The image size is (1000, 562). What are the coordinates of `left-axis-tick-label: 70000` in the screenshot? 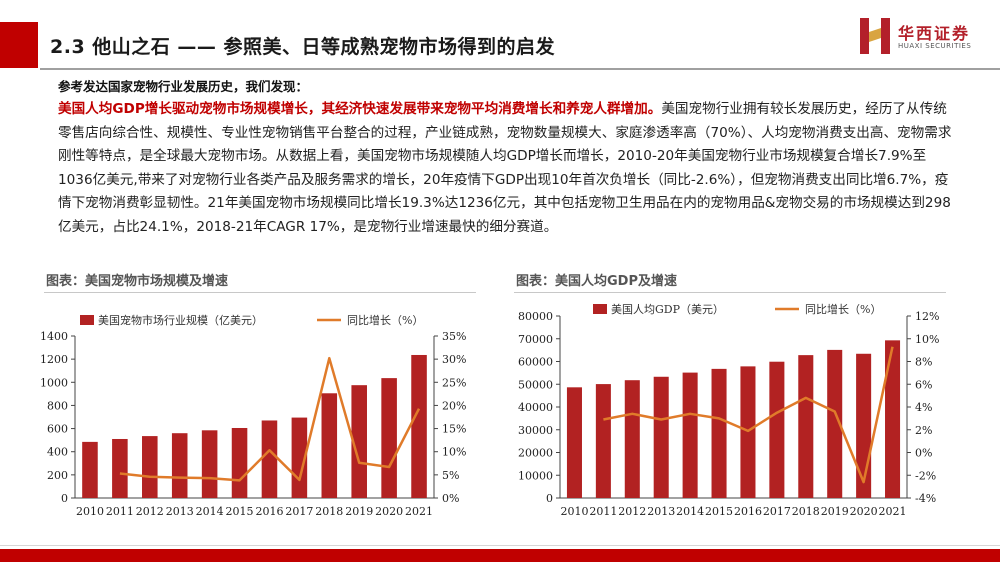 It's located at (535, 339).